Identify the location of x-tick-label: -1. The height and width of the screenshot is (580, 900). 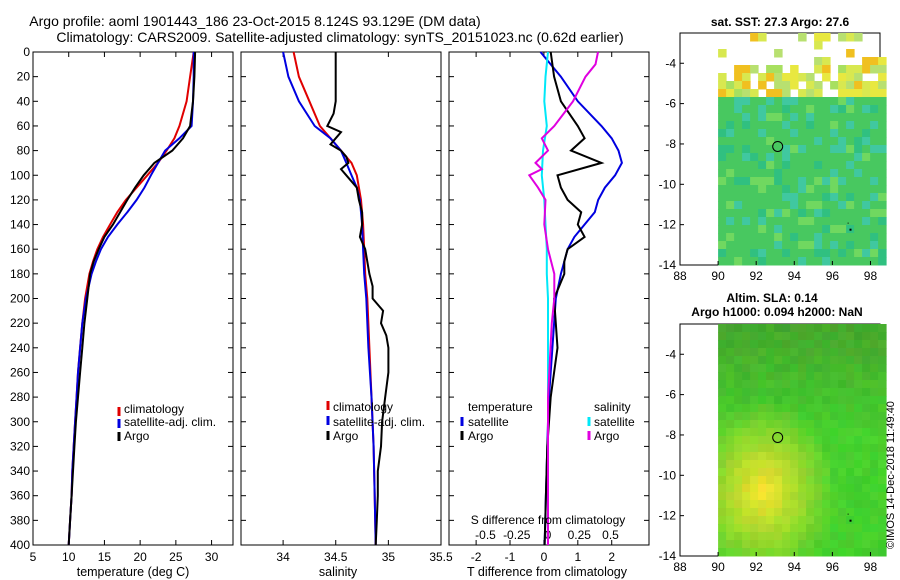
(510, 557).